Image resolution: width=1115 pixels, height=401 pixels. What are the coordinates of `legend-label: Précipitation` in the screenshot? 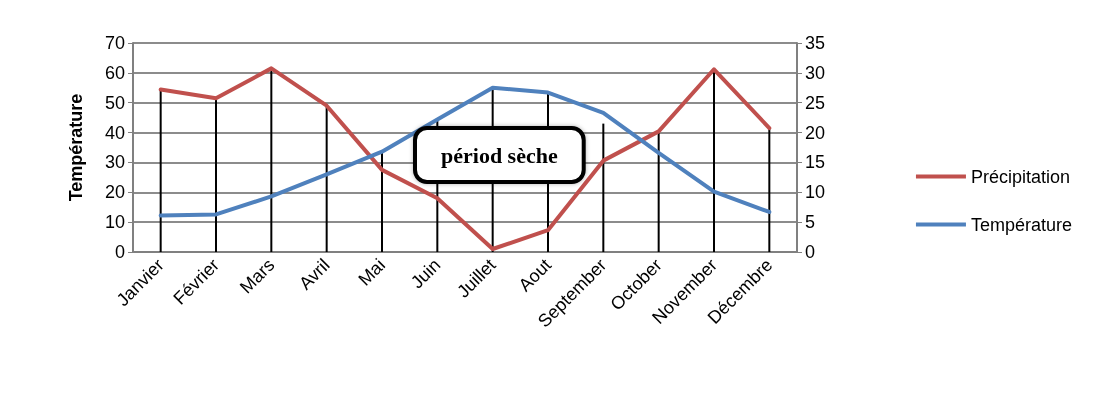 It's located at (1020, 176).